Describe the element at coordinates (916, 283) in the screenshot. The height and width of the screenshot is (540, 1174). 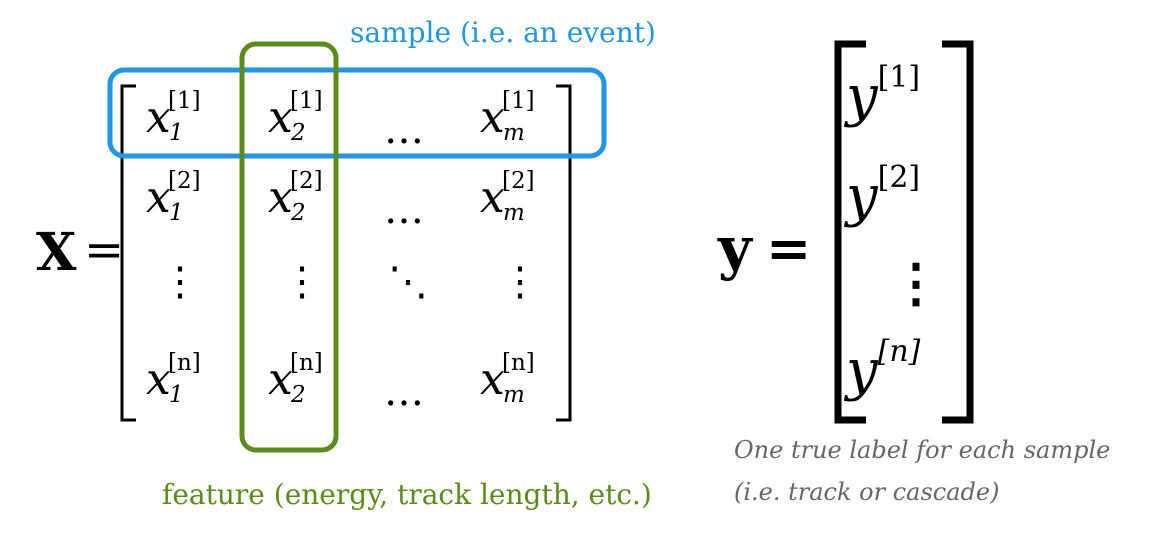
I see `y-vdots: ⋮` at that location.